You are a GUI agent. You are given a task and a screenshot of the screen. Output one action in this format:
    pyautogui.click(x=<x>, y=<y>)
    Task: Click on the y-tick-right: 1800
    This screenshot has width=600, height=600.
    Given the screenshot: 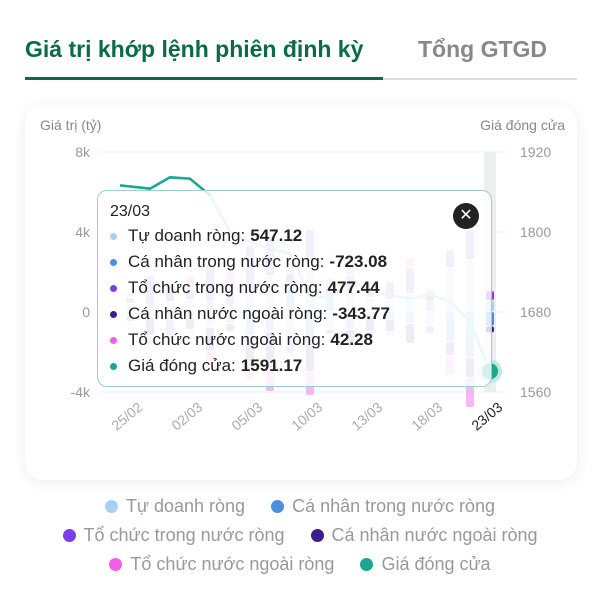 What is the action you would take?
    pyautogui.click(x=535, y=232)
    